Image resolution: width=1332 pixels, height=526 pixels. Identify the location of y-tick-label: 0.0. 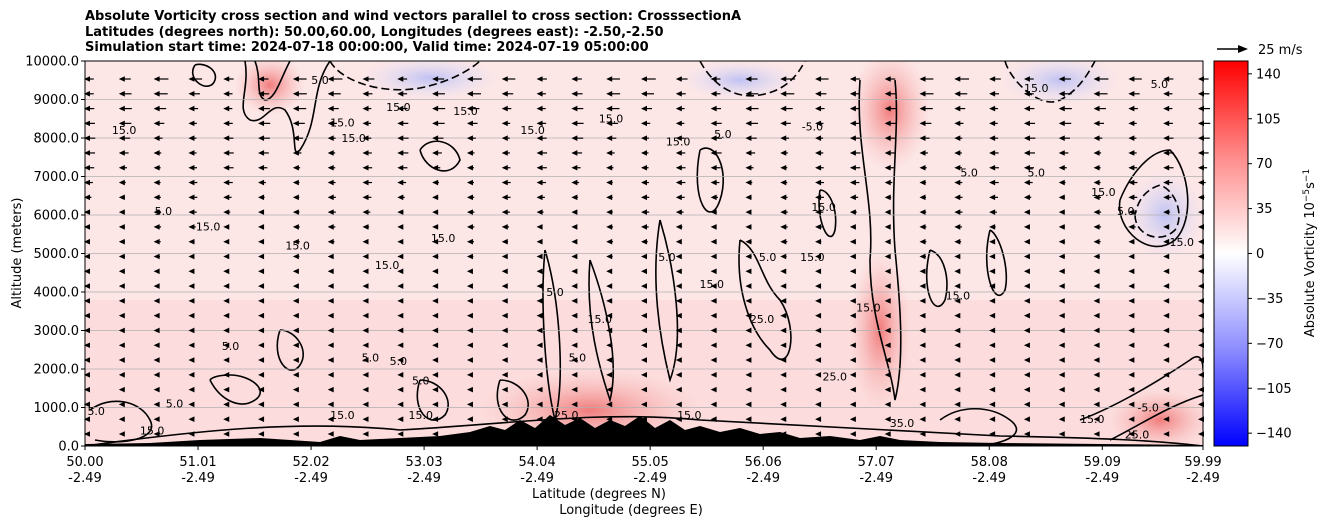
(68, 447).